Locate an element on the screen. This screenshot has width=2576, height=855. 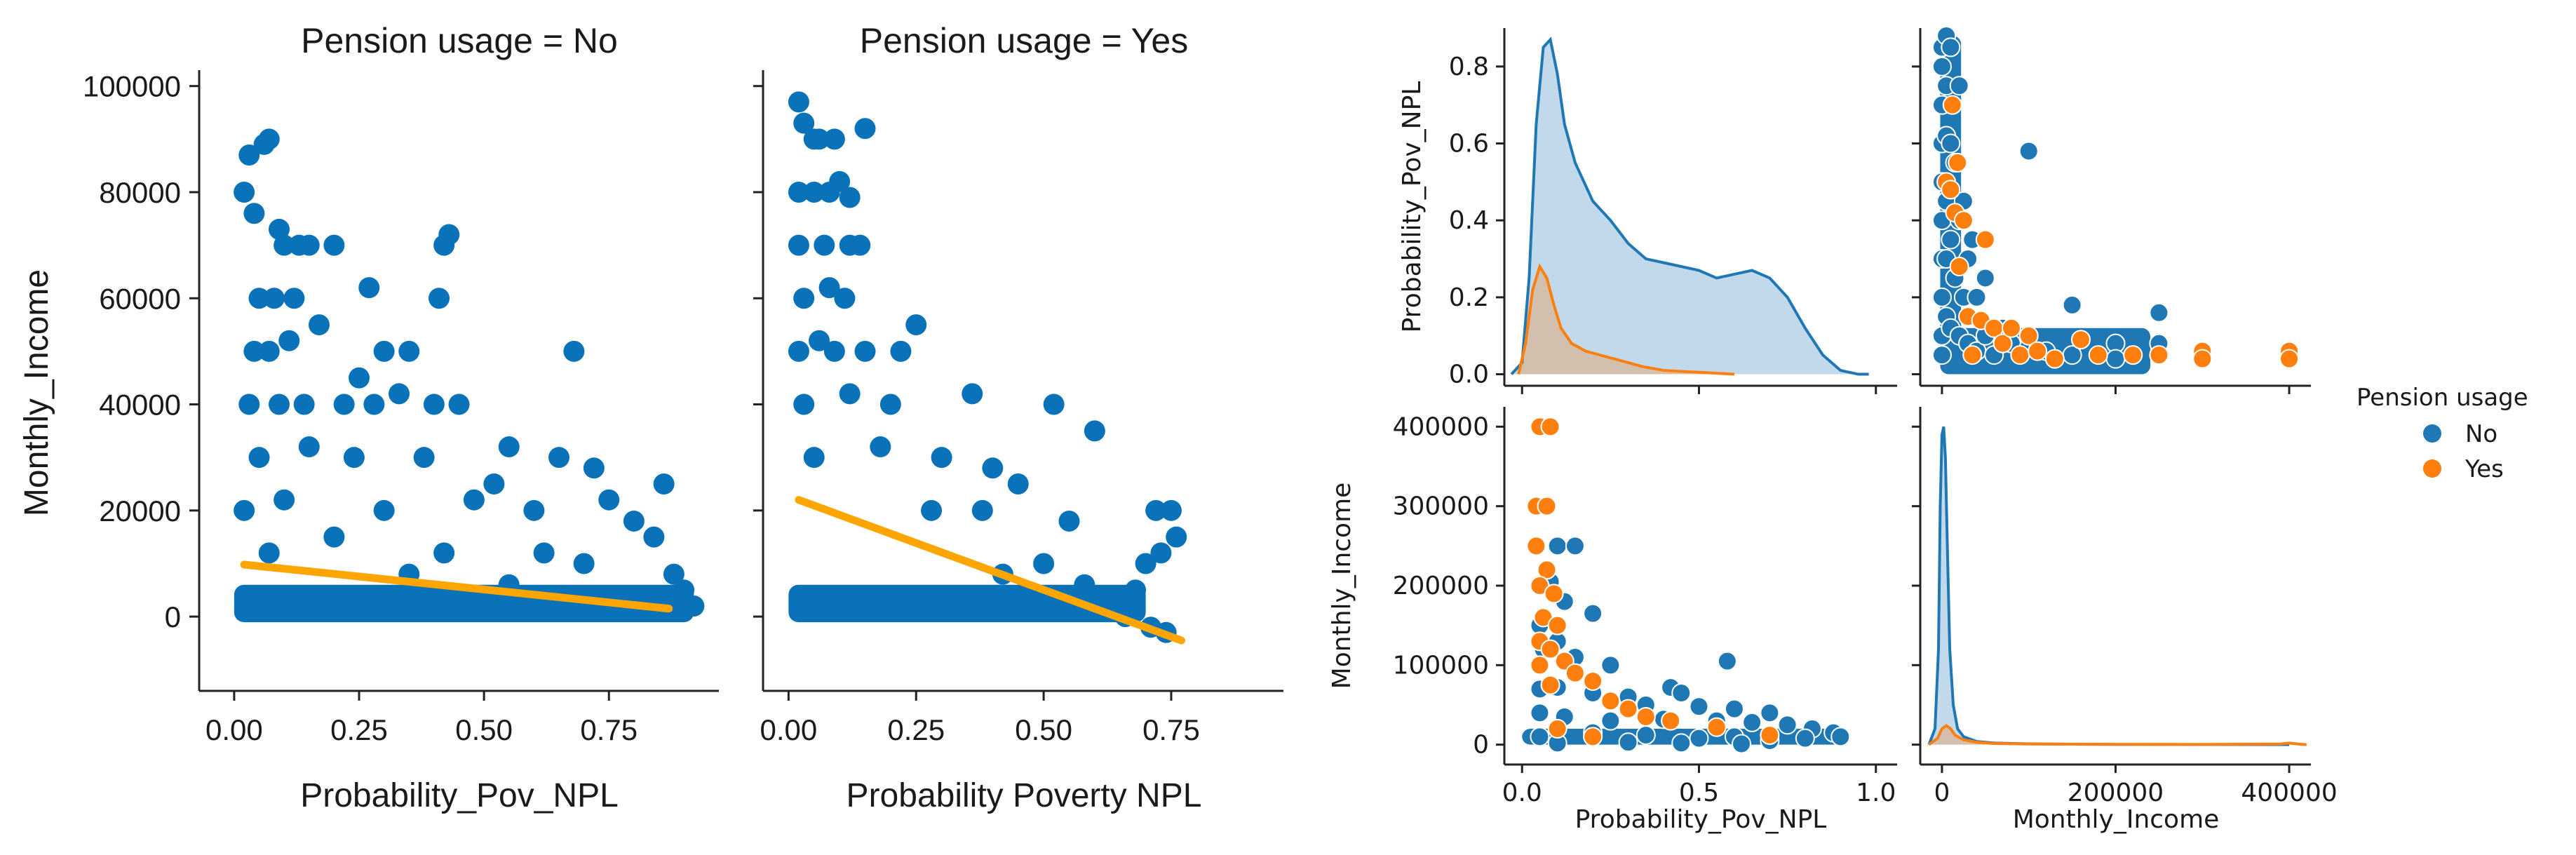
lmplot-no-dense-band is located at coordinates (464, 603).